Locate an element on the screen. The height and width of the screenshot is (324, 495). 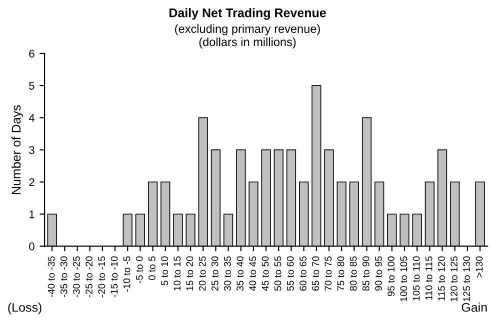
x-tick-label: 125 to 130 is located at coordinates (466, 279).